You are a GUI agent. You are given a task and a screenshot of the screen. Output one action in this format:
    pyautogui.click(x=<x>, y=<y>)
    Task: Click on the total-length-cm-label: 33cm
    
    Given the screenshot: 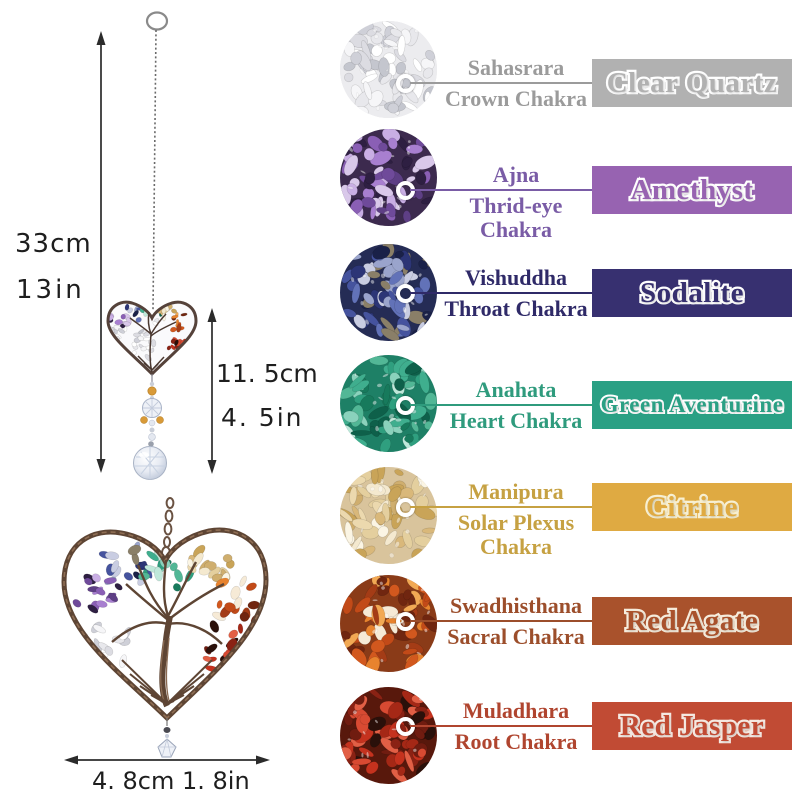 What is the action you would take?
    pyautogui.click(x=53, y=244)
    